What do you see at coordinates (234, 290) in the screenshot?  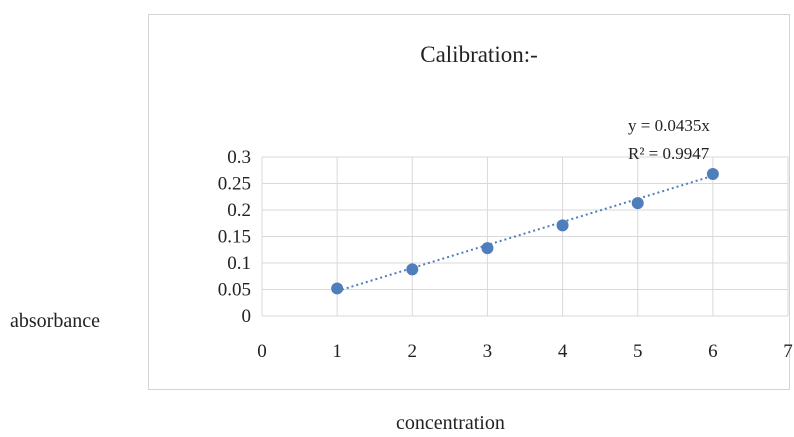 I see `y-tick-label: 0.05` at bounding box center [234, 290].